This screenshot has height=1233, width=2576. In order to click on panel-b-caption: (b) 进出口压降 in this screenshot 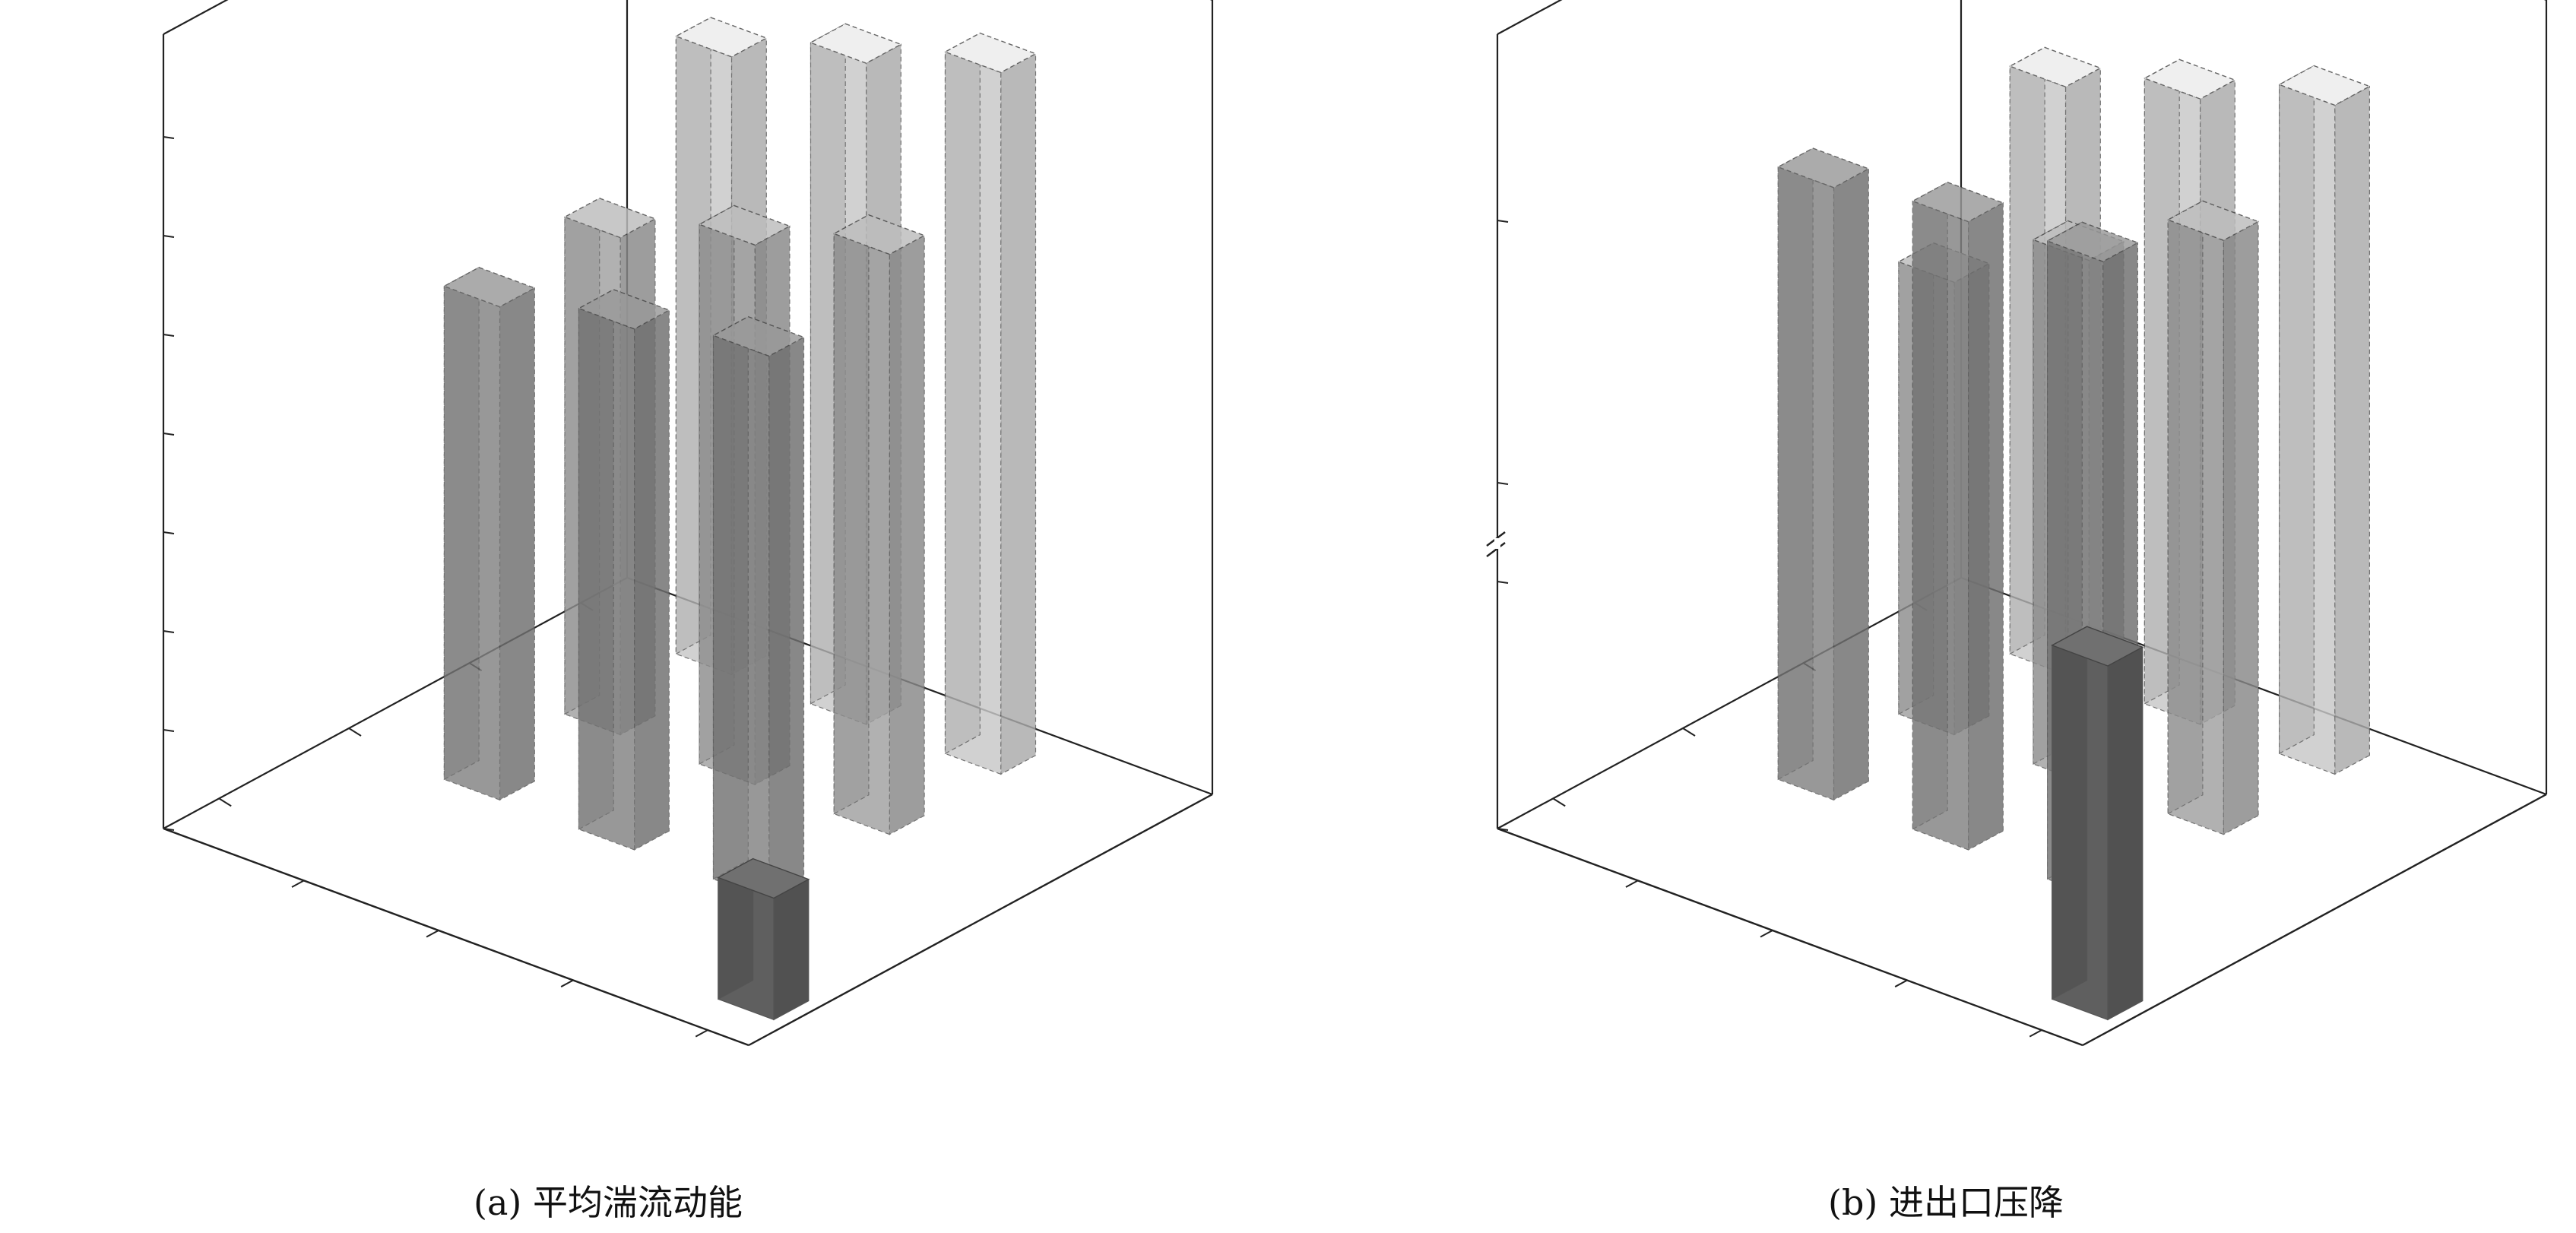, I will do `click(1946, 1202)`.